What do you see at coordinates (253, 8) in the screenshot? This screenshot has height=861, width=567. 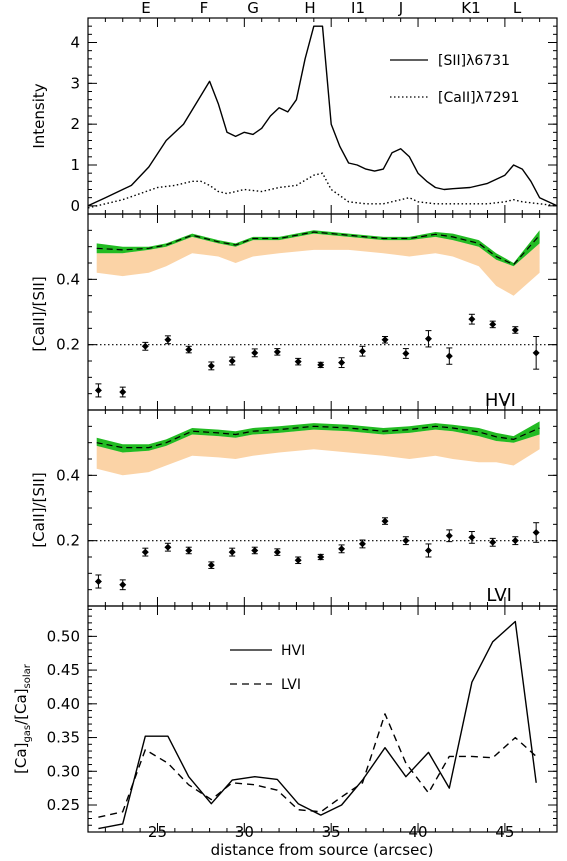 I see `region-label: G` at bounding box center [253, 8].